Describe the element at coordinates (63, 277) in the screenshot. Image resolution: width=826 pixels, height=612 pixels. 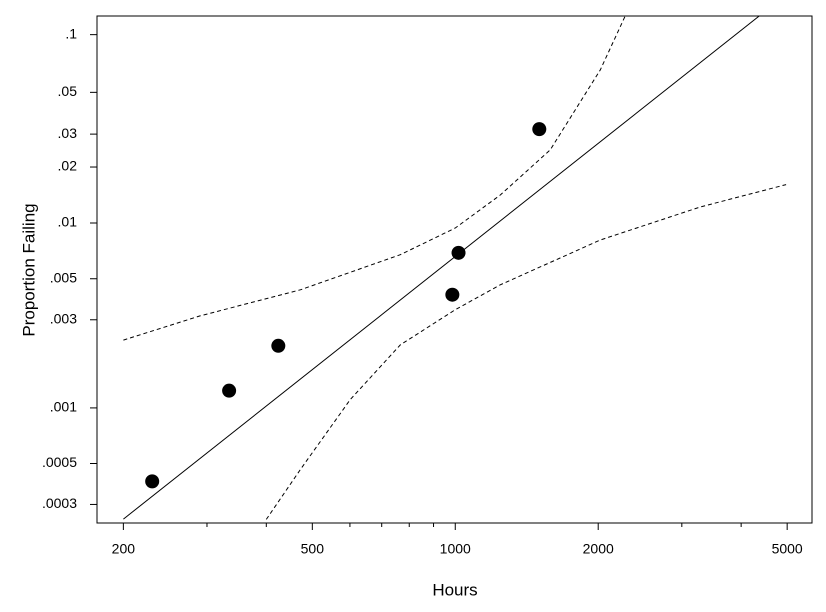
I see `y-tick-label: .005` at that location.